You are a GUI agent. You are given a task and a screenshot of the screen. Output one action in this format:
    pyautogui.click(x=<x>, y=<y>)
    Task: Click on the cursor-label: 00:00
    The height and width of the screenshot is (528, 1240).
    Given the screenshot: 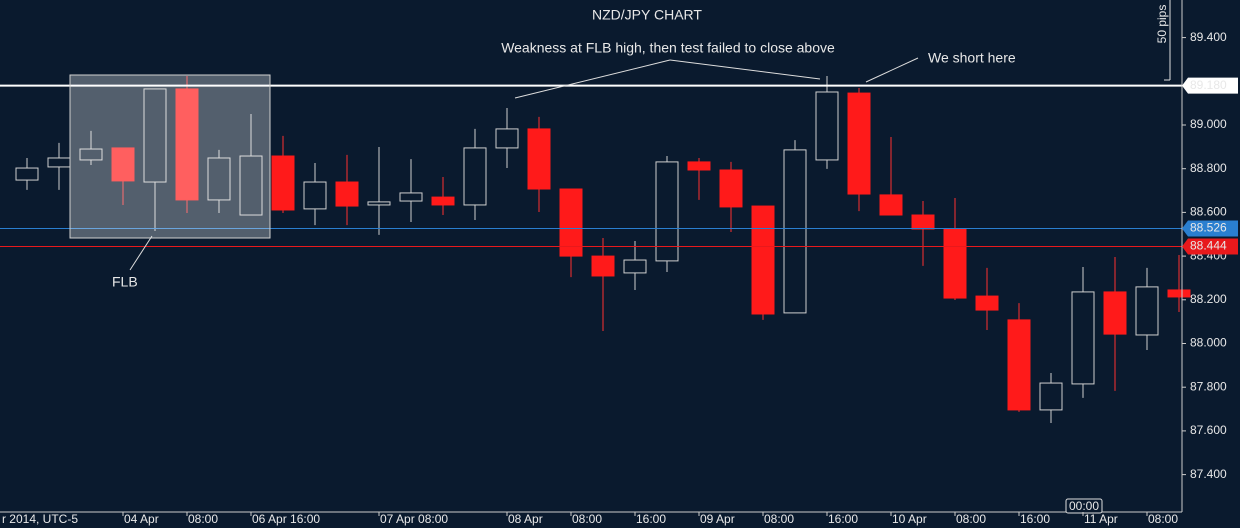 What is the action you would take?
    pyautogui.click(x=1084, y=506)
    